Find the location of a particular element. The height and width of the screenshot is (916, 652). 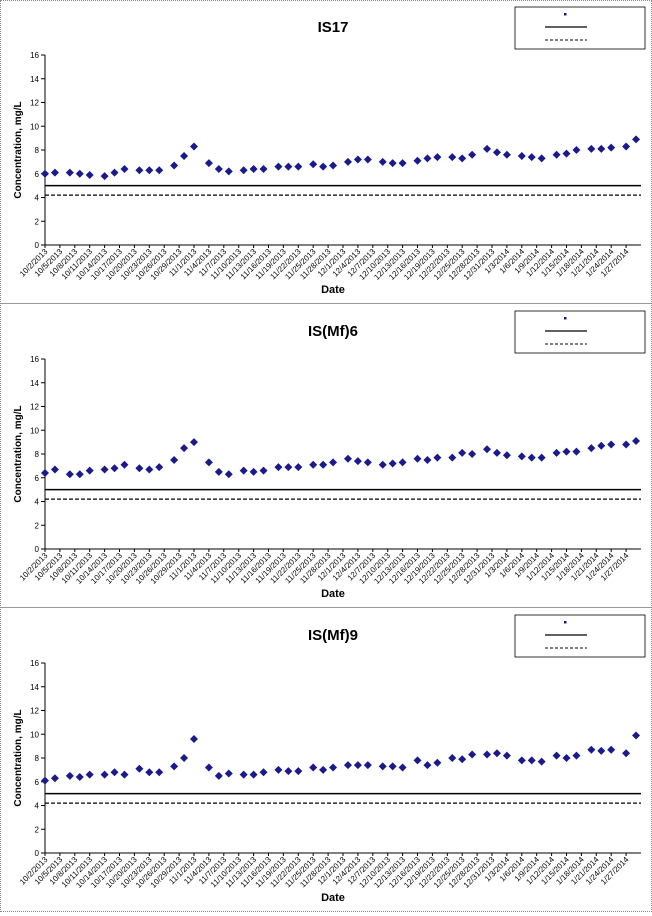

chart-title: IS(Mf)9 is located at coordinates (333, 635).